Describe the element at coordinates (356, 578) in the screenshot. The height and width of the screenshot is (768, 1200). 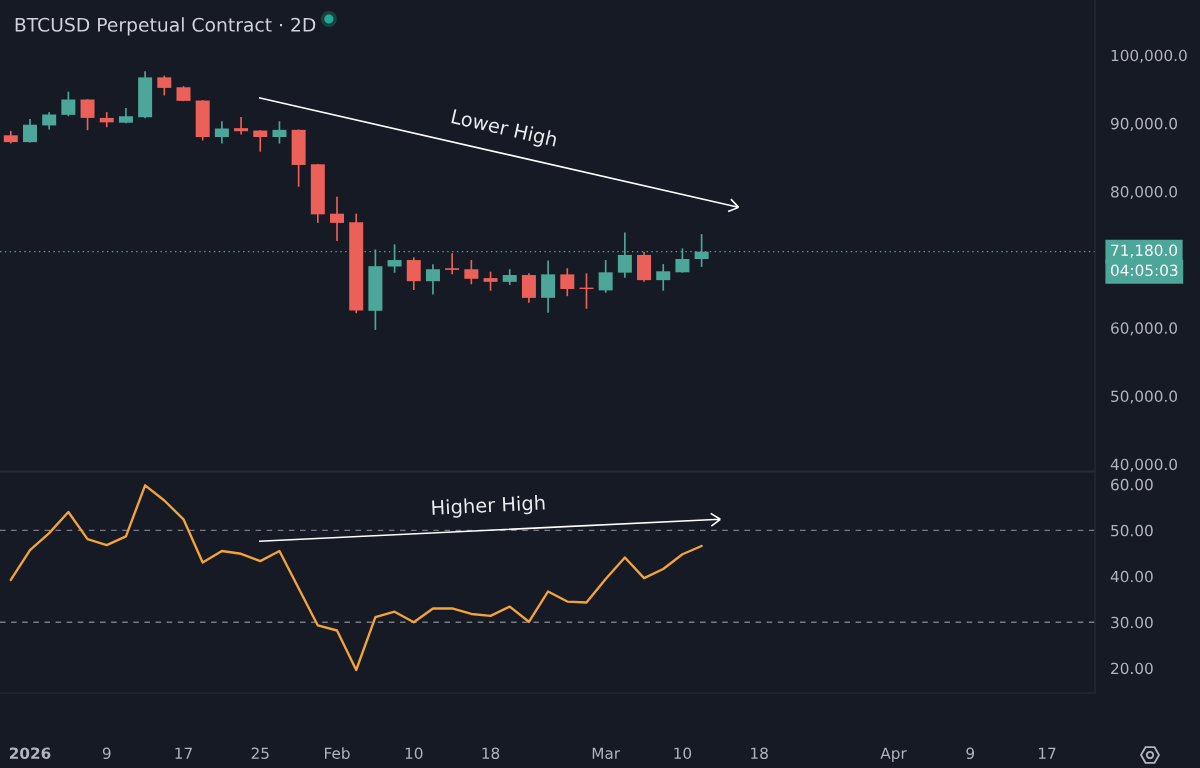
I see `line-series` at that location.